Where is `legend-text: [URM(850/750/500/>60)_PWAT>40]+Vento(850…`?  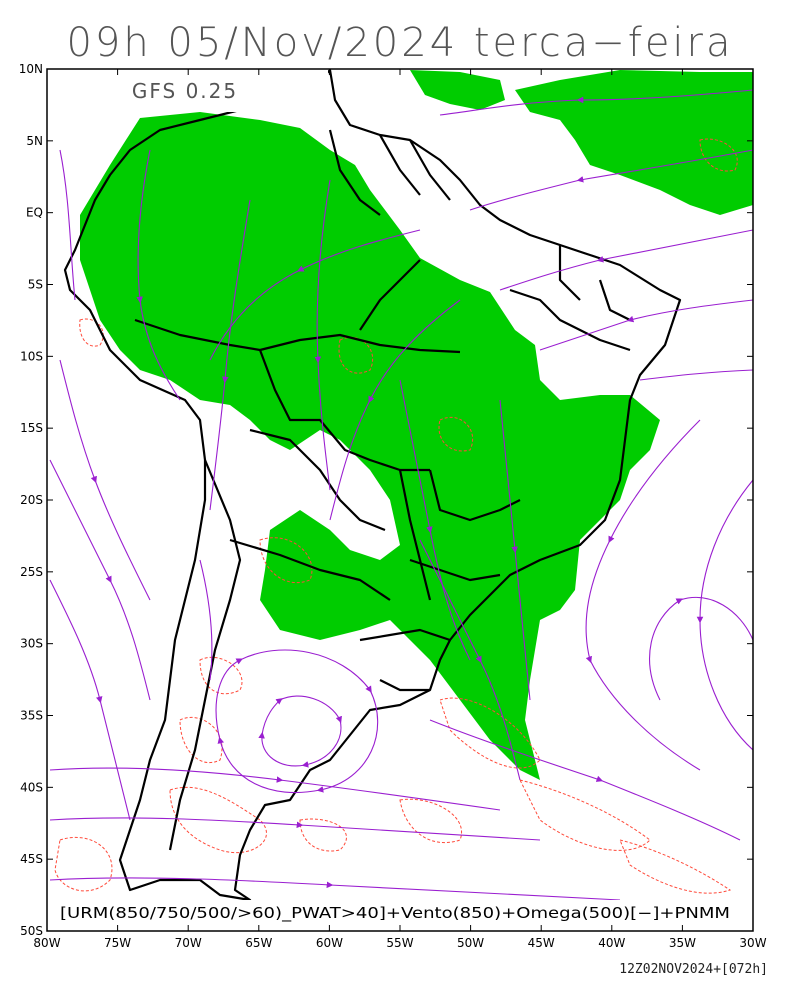
legend-text: [URM(850/750/500/>60)_PWAT>40]+Vento(850… is located at coordinates (395, 913).